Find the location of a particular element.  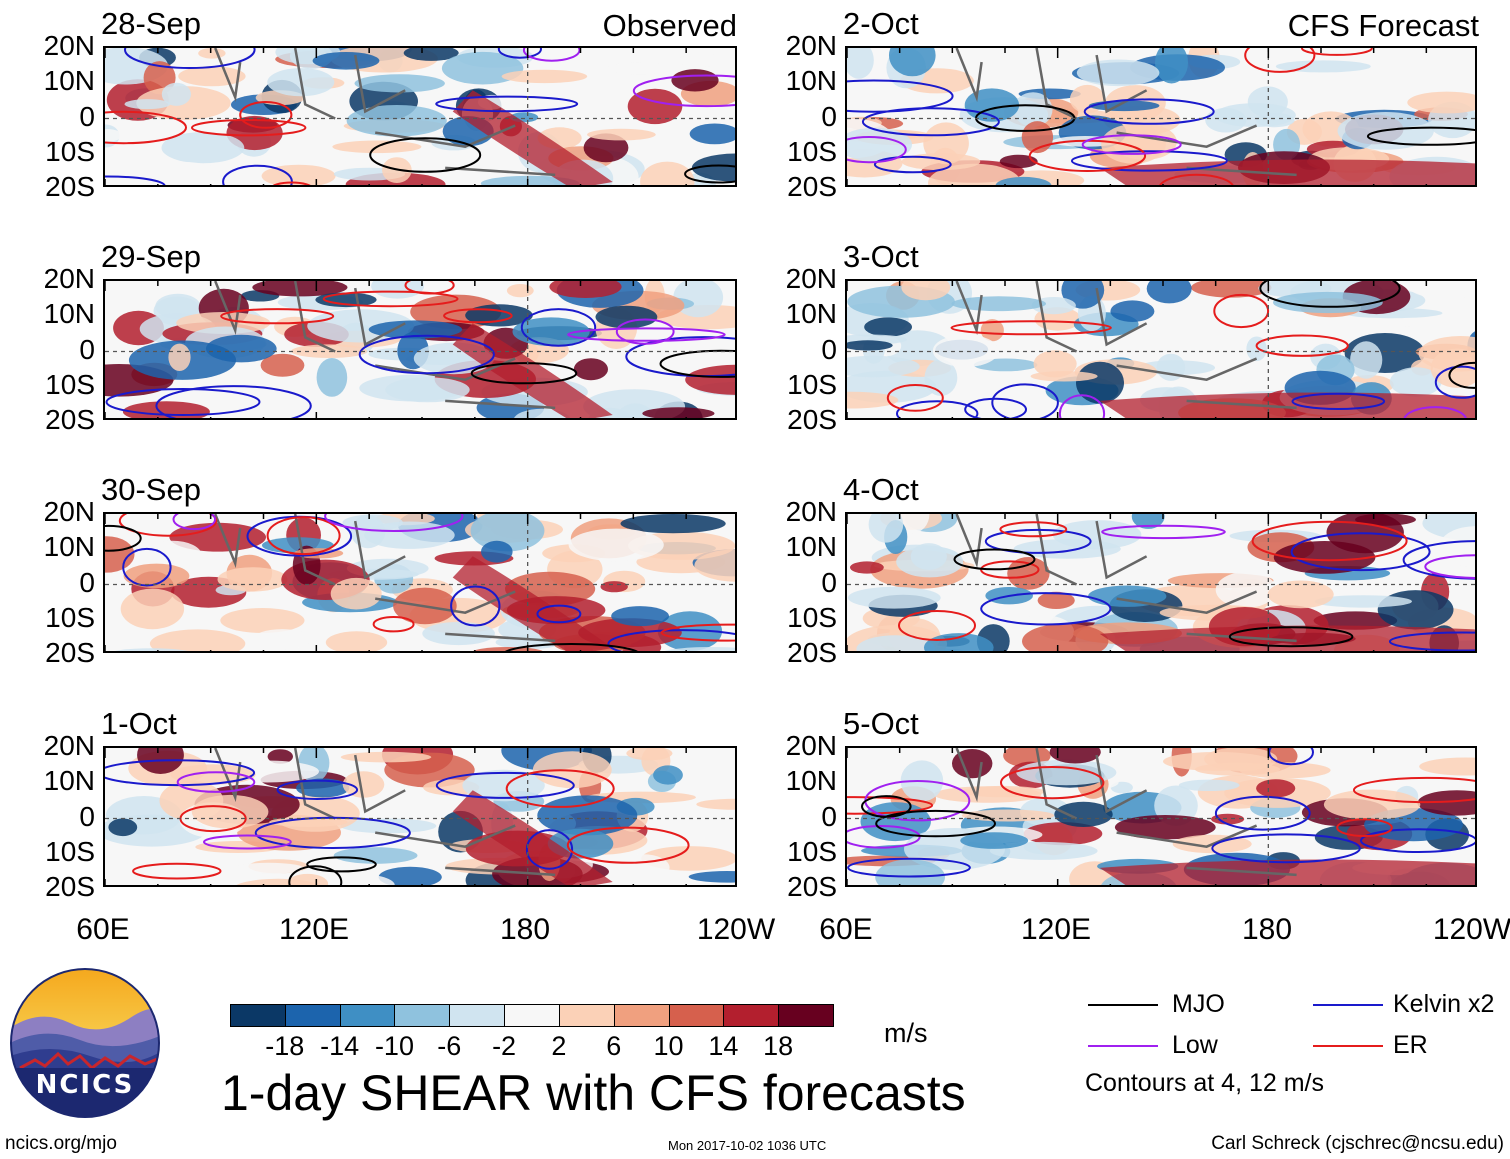

y-tick-left-3-2: 0 is located at coordinates (87, 816).